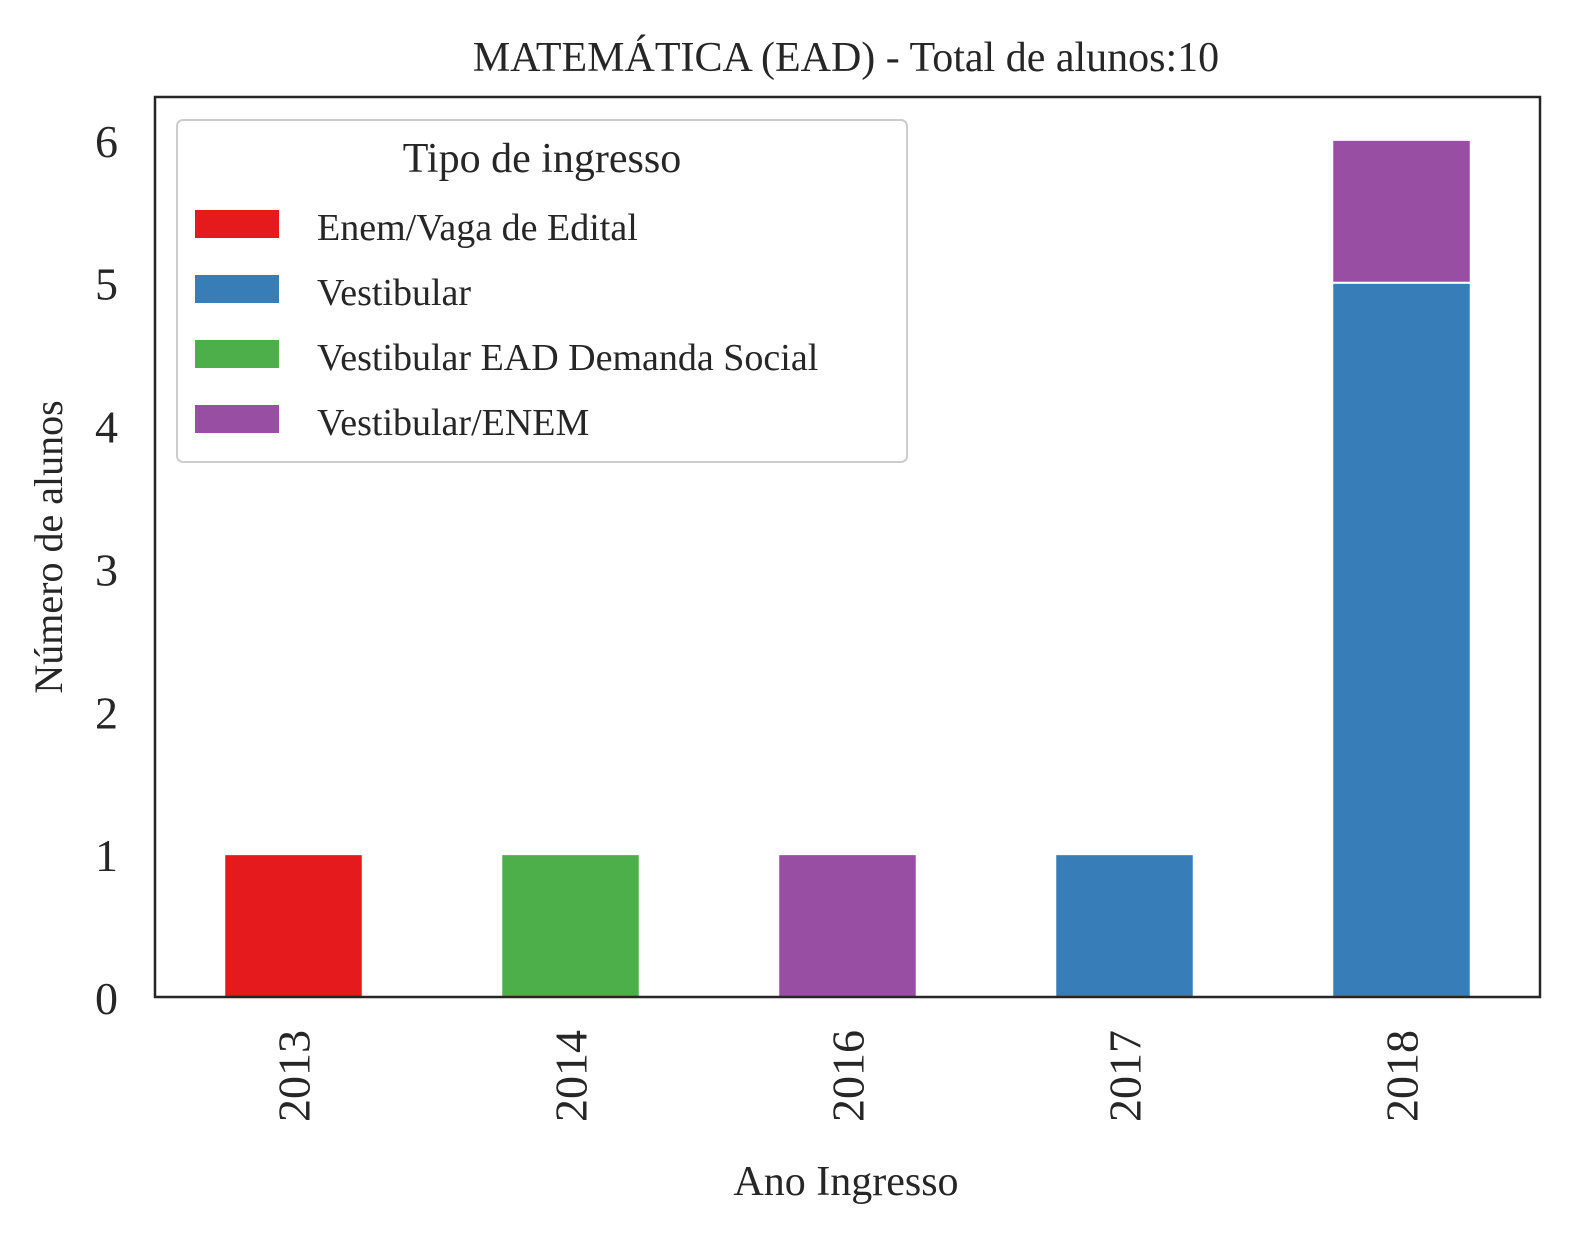 This screenshot has width=1579, height=1245. I want to click on legend-label: Enem/Vaga de Edital, so click(477, 228).